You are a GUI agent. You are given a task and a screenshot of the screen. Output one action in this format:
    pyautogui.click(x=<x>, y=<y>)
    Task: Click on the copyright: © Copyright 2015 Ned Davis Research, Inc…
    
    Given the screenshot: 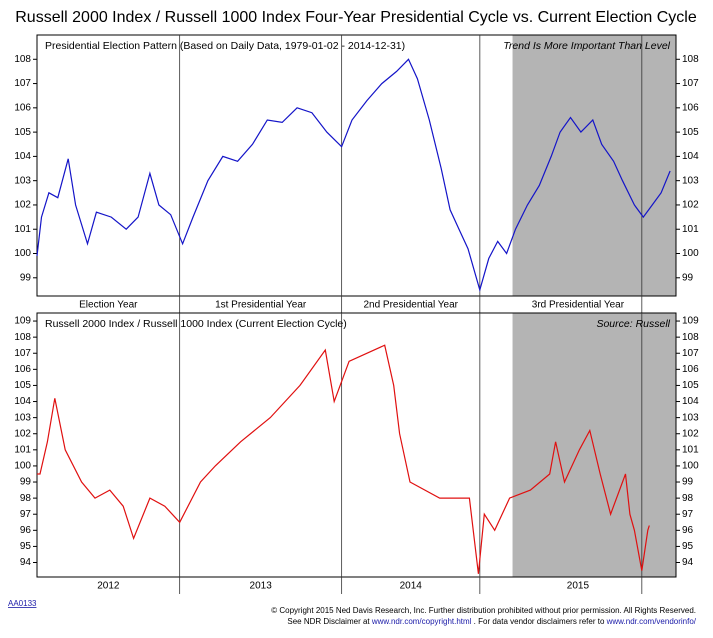 What is the action you would take?
    pyautogui.click(x=483, y=610)
    